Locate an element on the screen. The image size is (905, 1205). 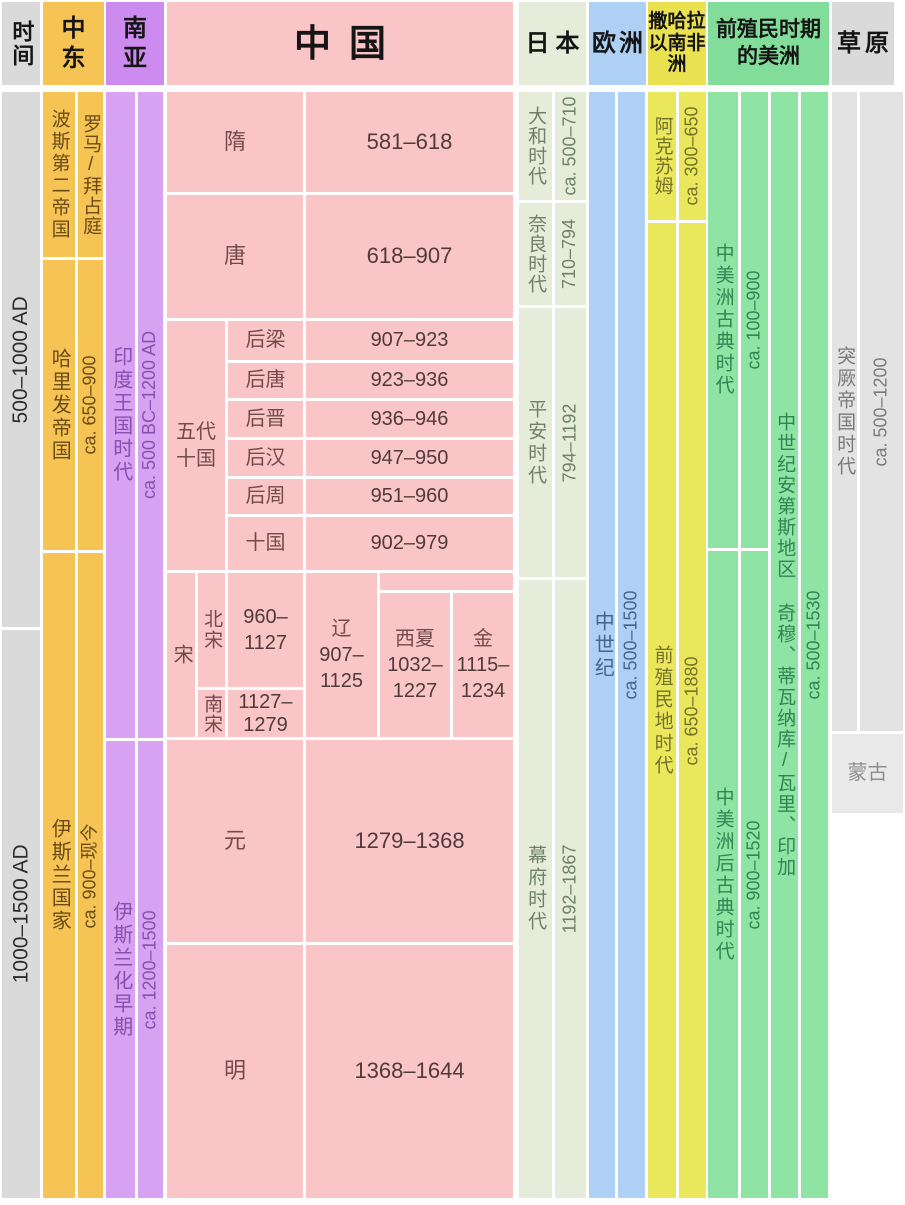
header-south-asia: 南亚 is located at coordinates (135, 43).